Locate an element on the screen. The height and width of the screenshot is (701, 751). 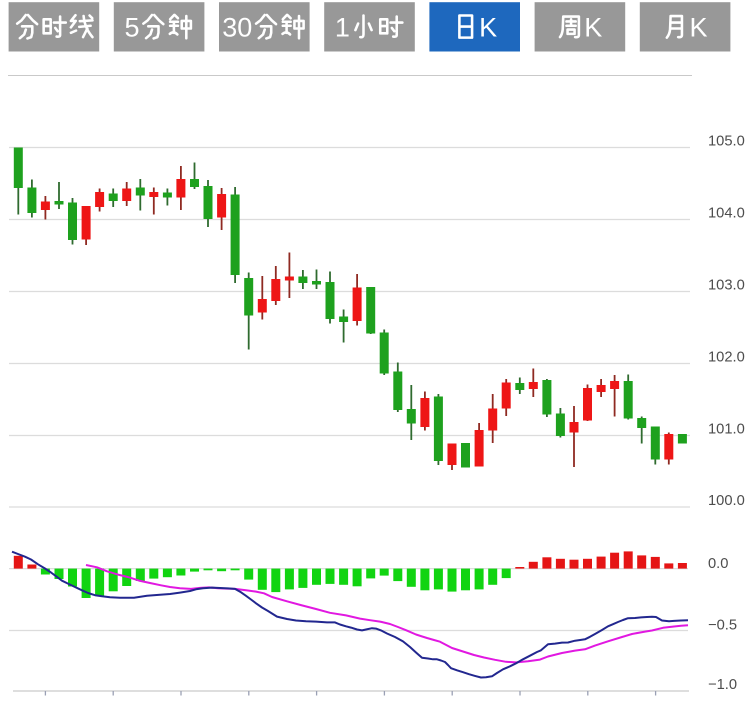
svg-text: 1 is located at coordinates (342, 27).